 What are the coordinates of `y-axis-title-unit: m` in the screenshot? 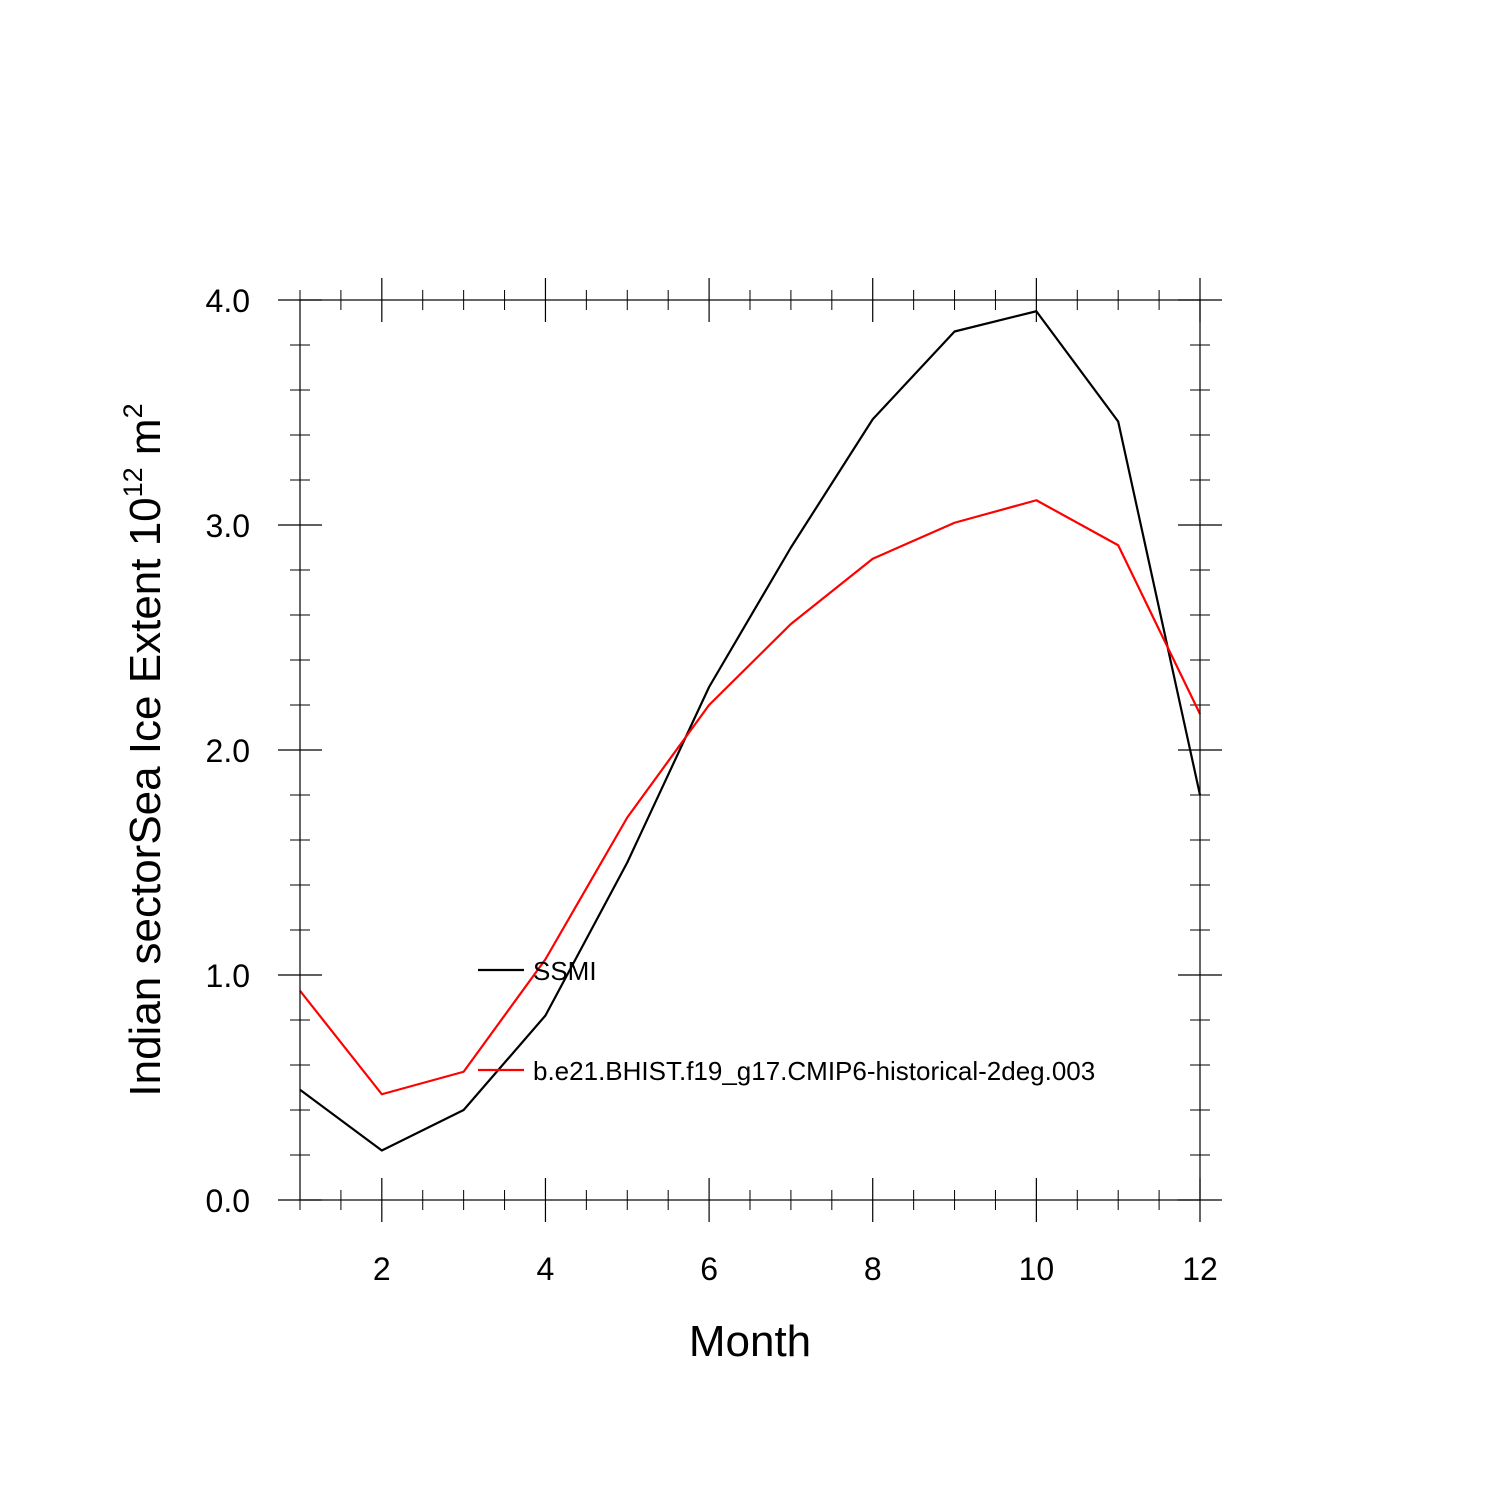 It's located at (145, 442).